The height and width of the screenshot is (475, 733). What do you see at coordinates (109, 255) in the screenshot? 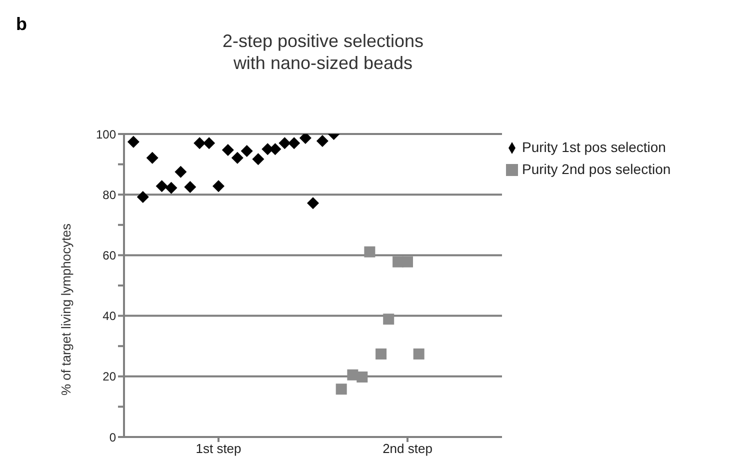
I see `y-tick-label: 60` at bounding box center [109, 255].